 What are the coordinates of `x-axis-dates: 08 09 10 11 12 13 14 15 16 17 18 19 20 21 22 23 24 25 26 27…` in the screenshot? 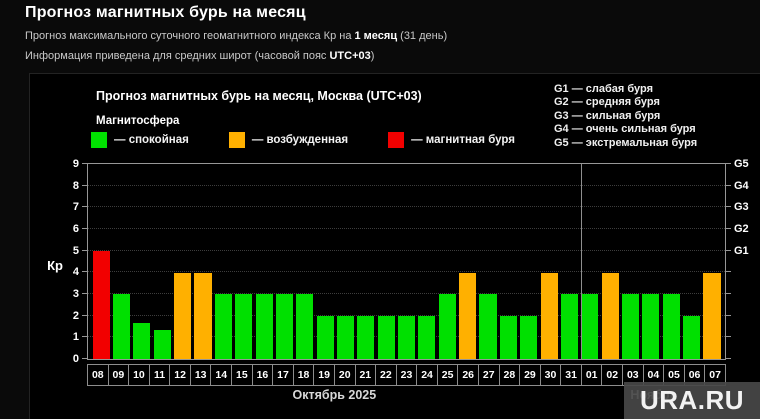 It's located at (406, 375).